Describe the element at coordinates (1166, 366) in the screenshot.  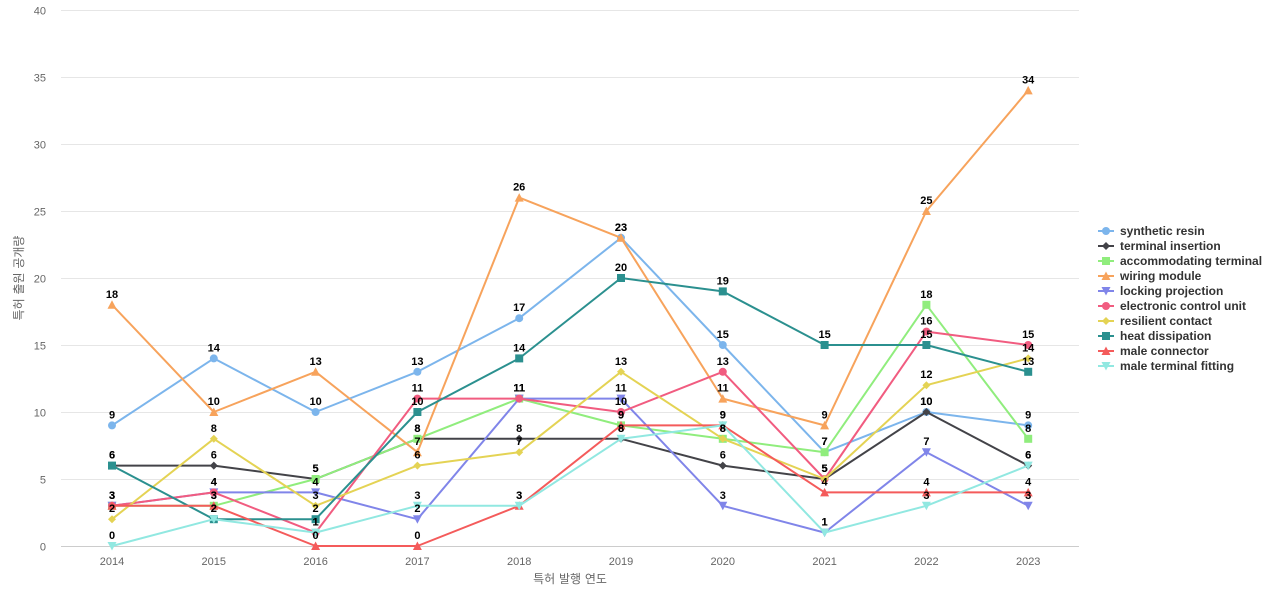
I see `legend-item-male-terminal-fitting: male terminal fitting` at that location.